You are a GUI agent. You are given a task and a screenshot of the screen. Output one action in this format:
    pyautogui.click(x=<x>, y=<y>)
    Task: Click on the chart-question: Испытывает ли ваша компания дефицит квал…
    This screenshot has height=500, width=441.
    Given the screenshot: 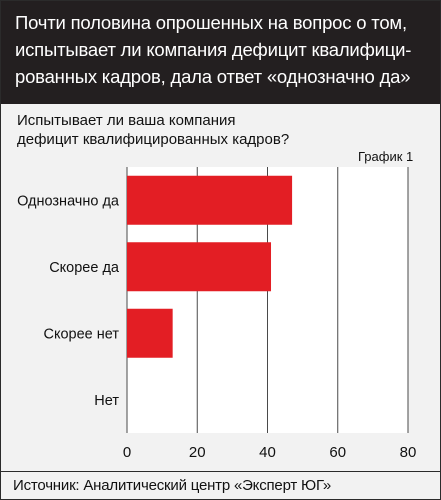 What is the action you would take?
    pyautogui.click(x=182, y=130)
    